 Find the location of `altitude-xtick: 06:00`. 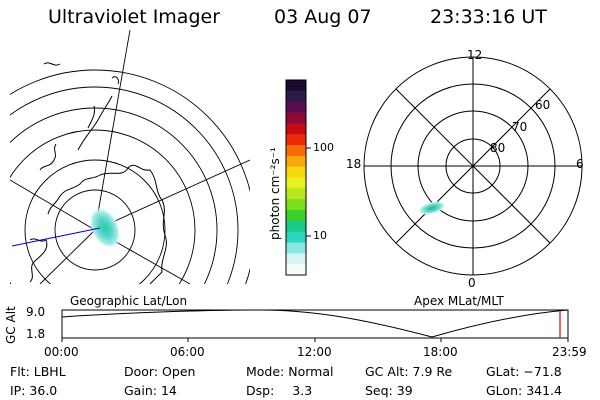

altitude-xtick: 06:00 is located at coordinates (187, 352).